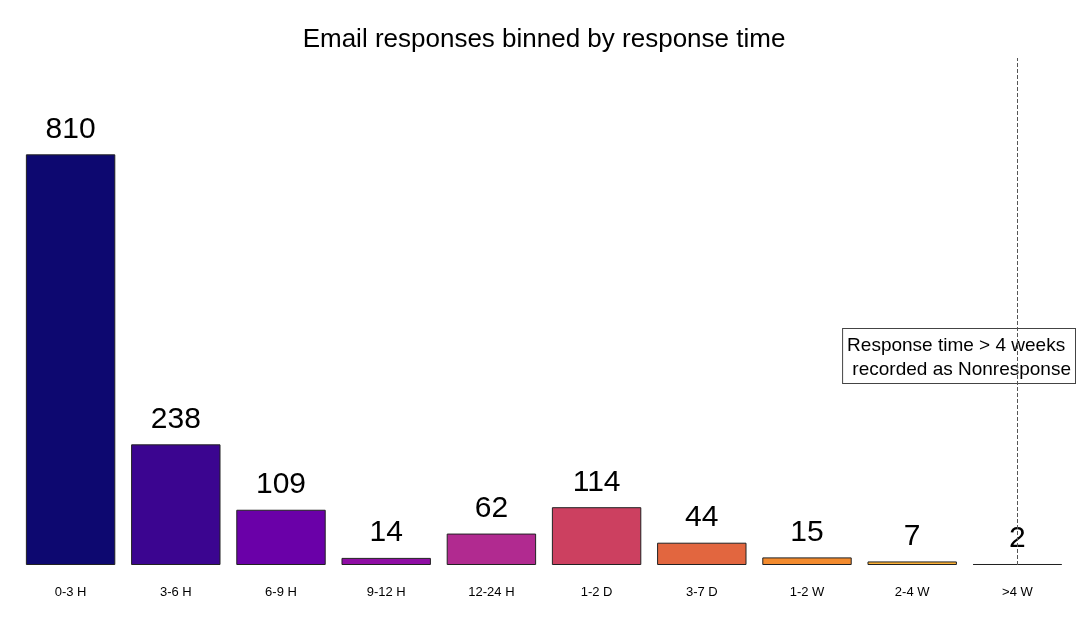 The image size is (1088, 619). I want to click on x-tick-label: 9-12 H, so click(386, 591).